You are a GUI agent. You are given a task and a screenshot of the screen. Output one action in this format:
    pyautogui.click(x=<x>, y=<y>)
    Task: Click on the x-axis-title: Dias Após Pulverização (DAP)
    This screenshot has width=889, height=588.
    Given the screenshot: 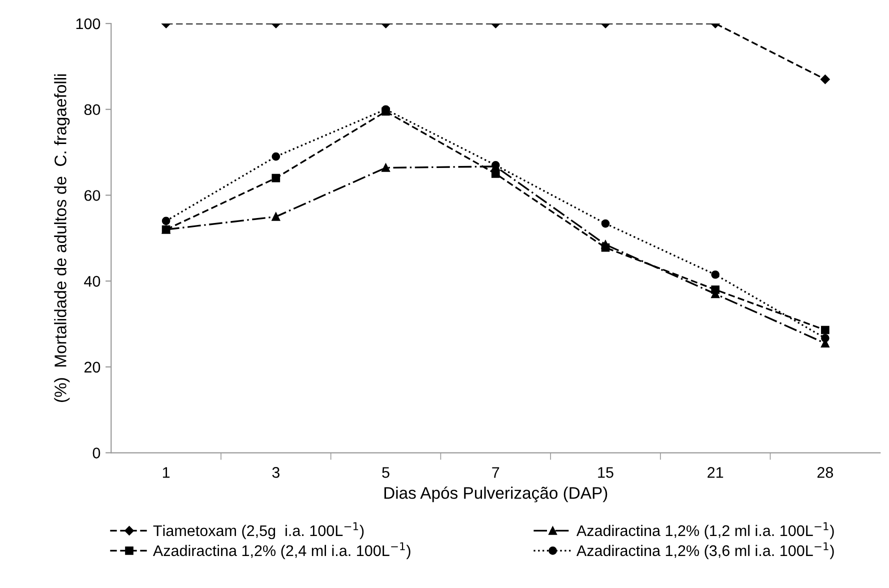 What is the action you would take?
    pyautogui.click(x=496, y=494)
    